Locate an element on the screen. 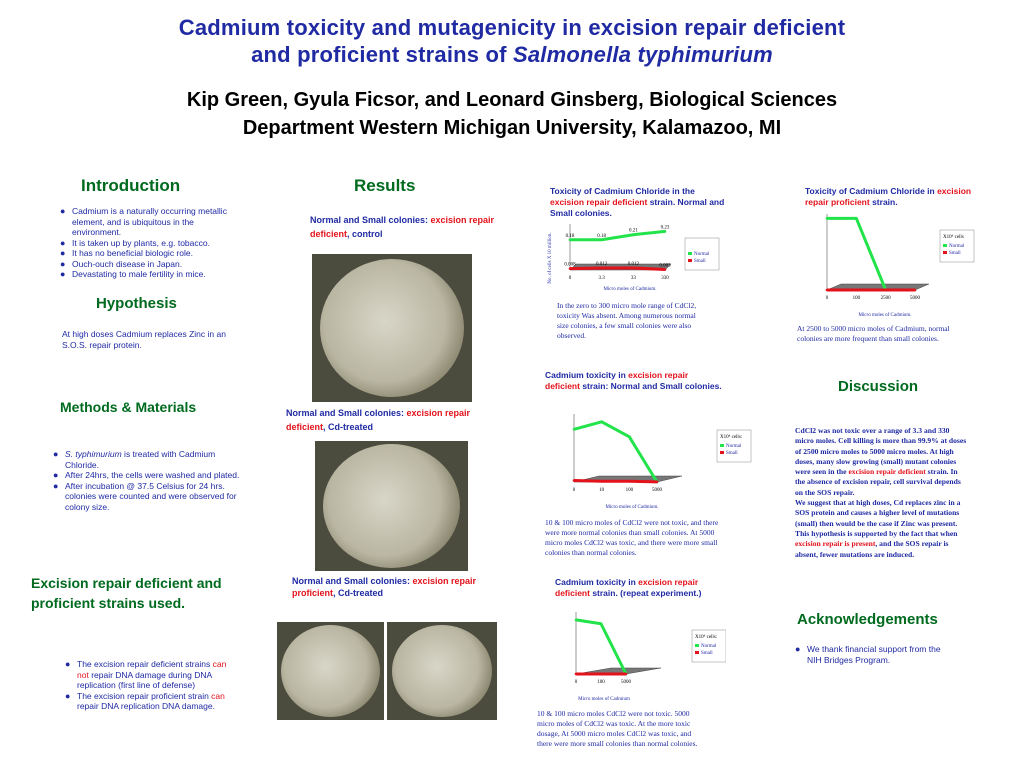 This screenshot has height=768, width=1024. chart3-xlabel: Micro moles of Cadmium. is located at coordinates (631, 507).